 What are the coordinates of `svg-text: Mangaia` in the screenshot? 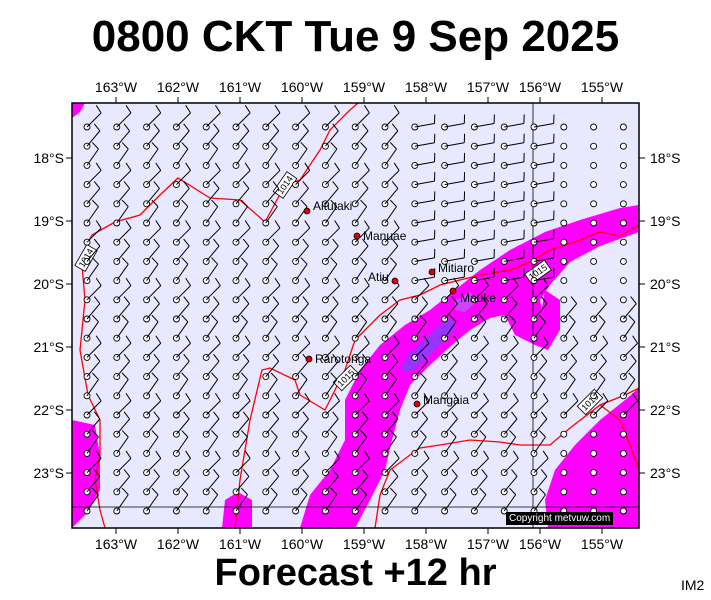 It's located at (446, 400).